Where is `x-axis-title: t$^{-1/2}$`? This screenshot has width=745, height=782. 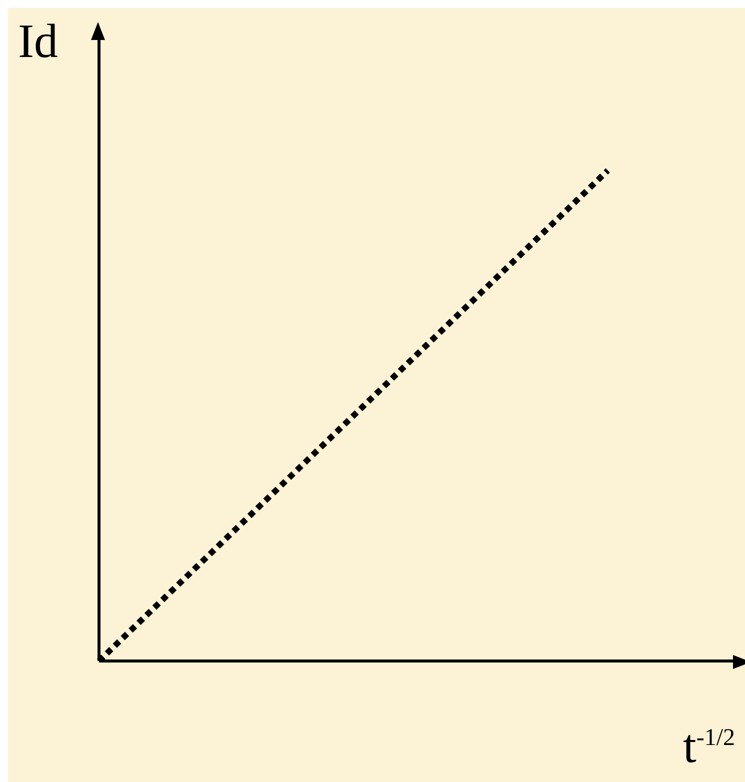 x-axis-title: t$^{-1/2}$ is located at coordinates (708, 746).